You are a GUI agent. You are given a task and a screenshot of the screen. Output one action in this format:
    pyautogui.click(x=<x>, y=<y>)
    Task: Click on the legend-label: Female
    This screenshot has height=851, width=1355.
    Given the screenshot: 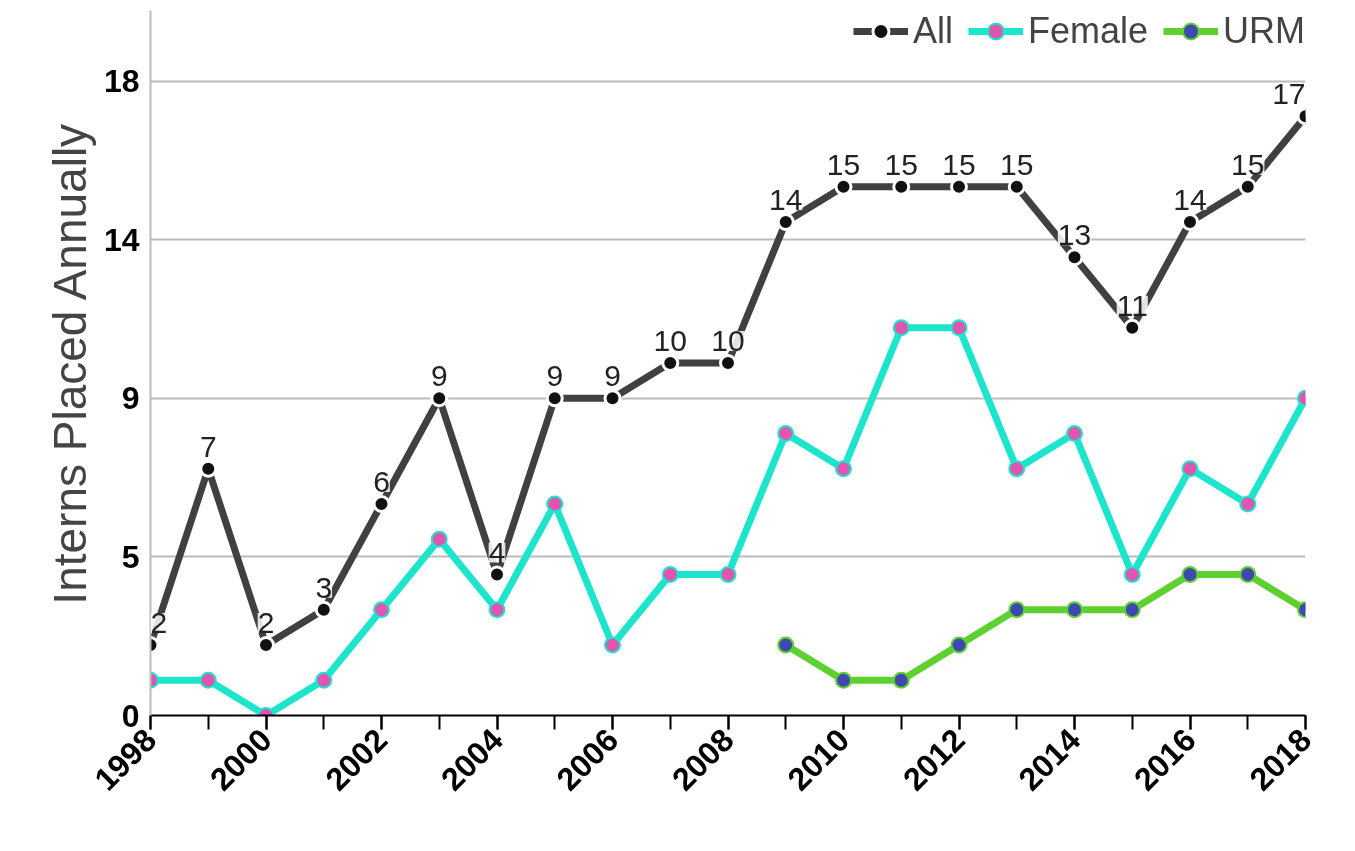 What is the action you would take?
    pyautogui.click(x=1088, y=31)
    